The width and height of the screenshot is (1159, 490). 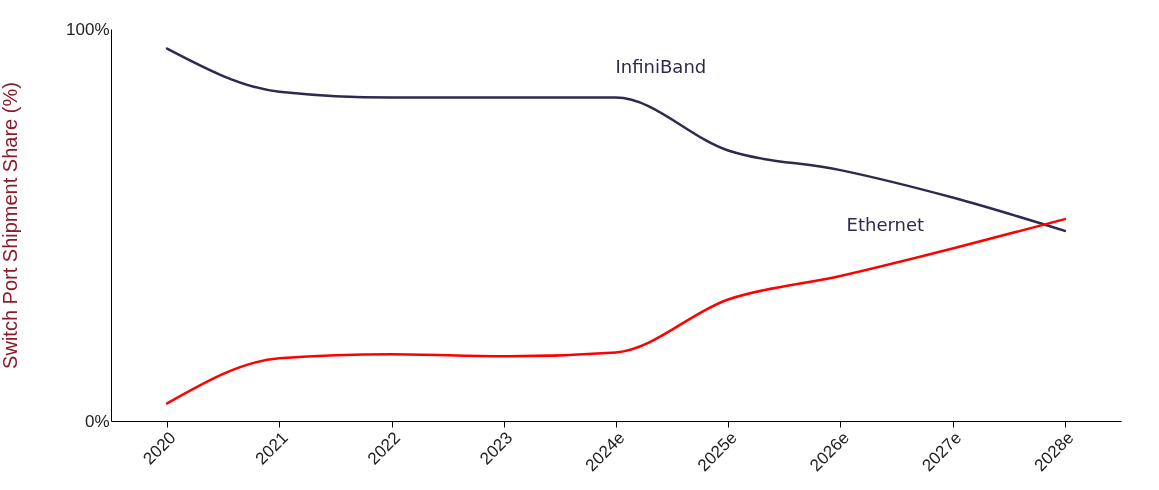 I want to click on y-tick-label: 0%, so click(x=97, y=421).